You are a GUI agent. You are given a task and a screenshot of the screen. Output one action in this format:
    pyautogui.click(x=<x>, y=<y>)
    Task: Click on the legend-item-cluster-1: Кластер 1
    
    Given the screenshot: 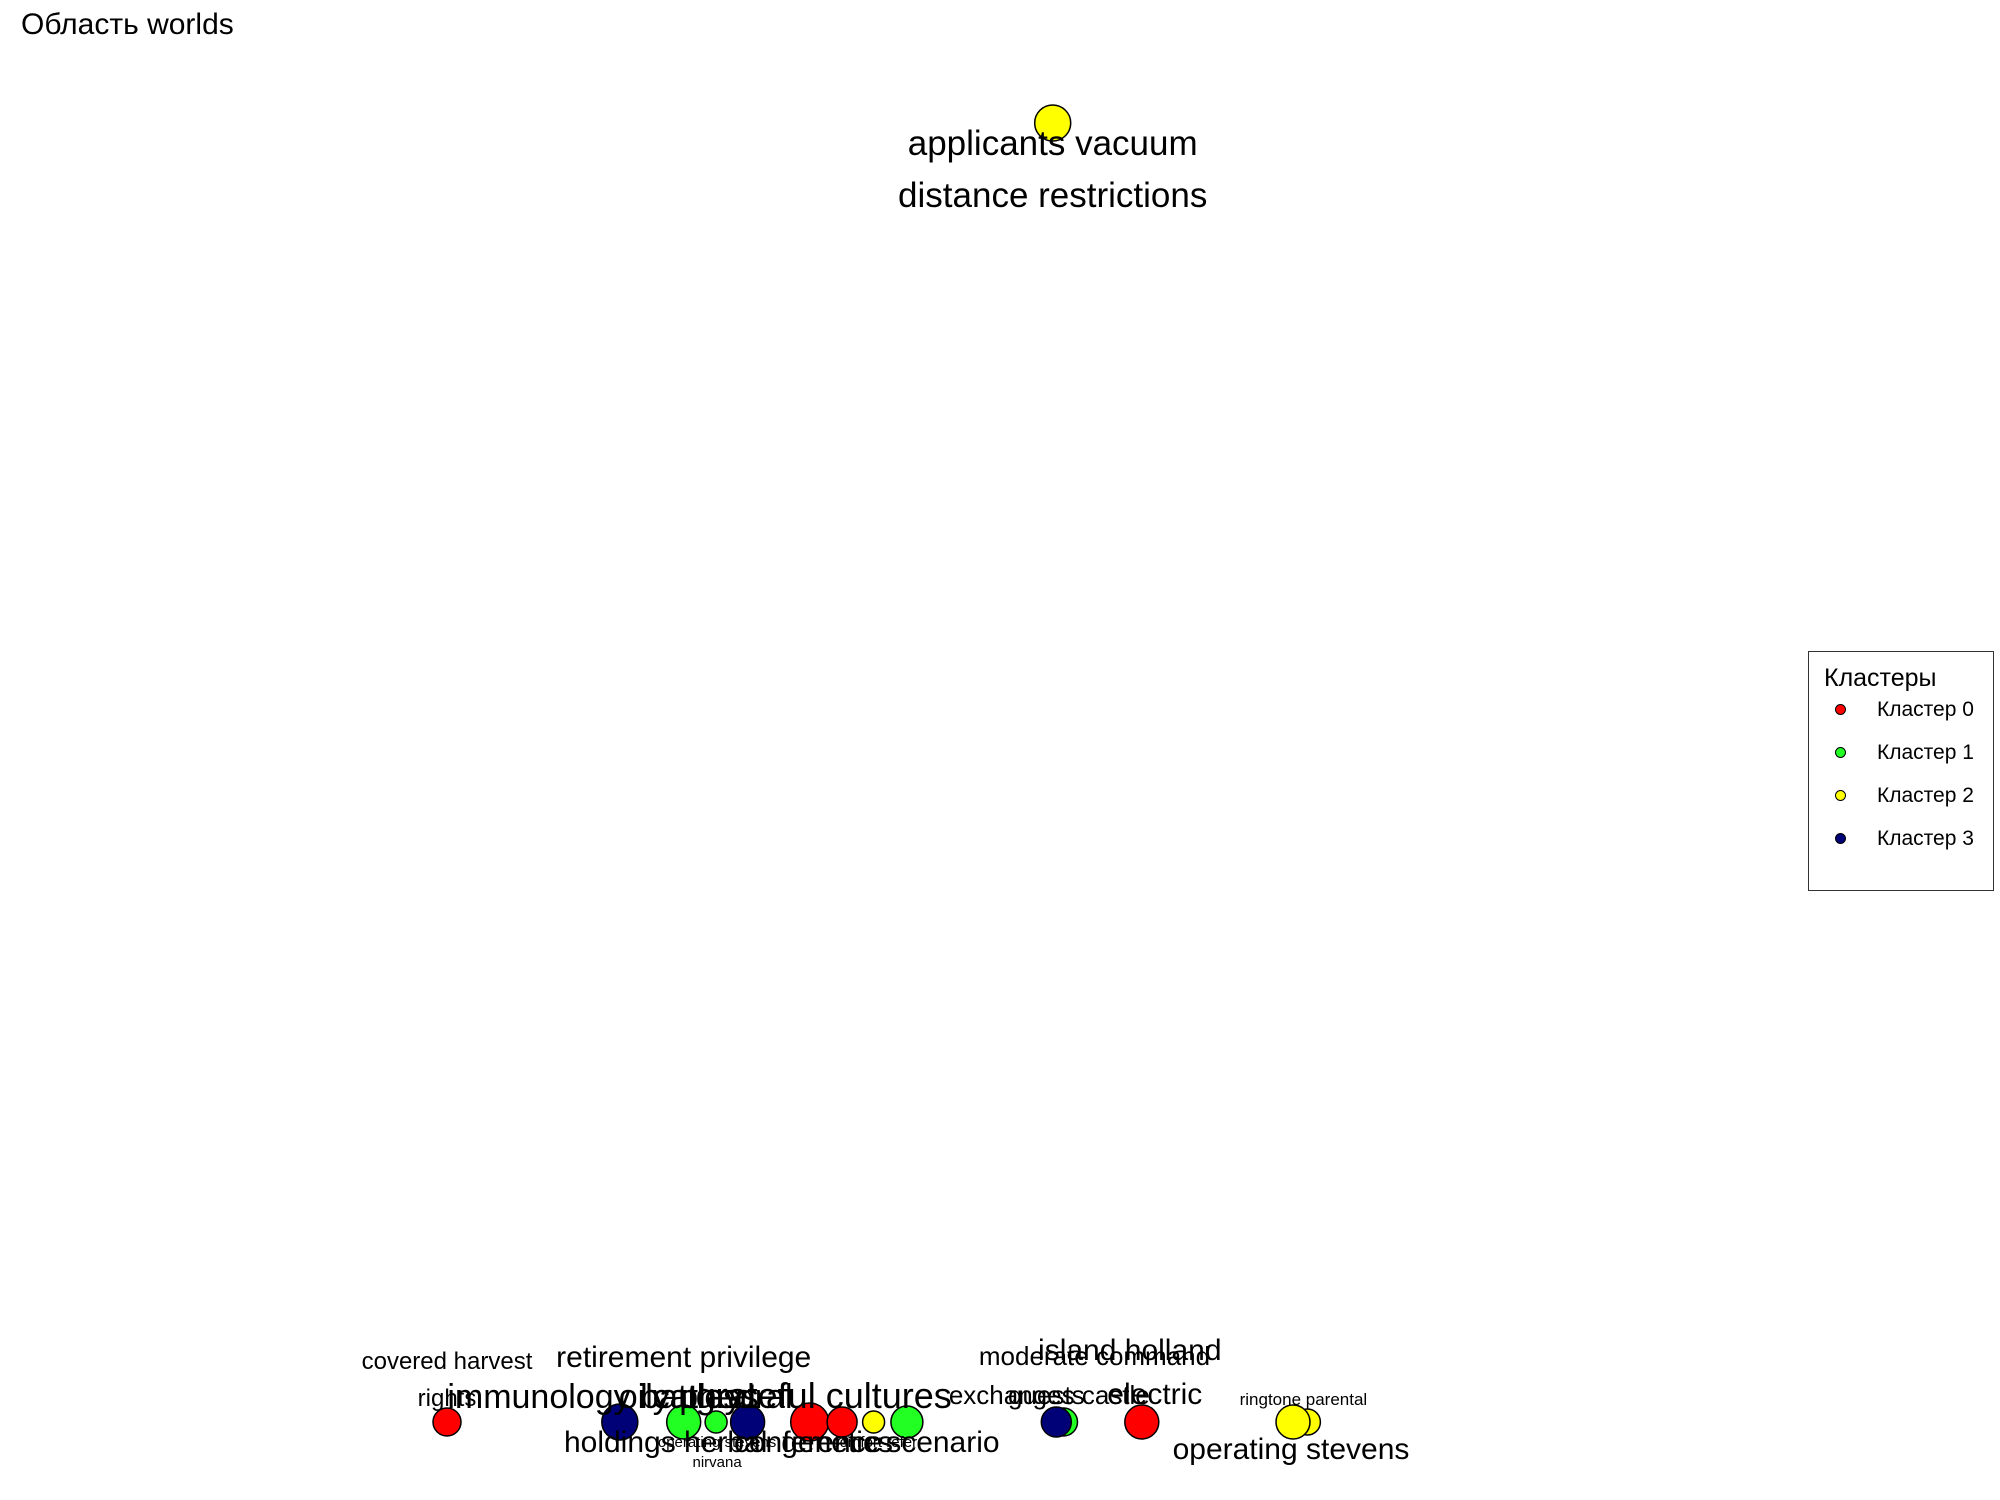 What is the action you would take?
    pyautogui.click(x=1902, y=753)
    